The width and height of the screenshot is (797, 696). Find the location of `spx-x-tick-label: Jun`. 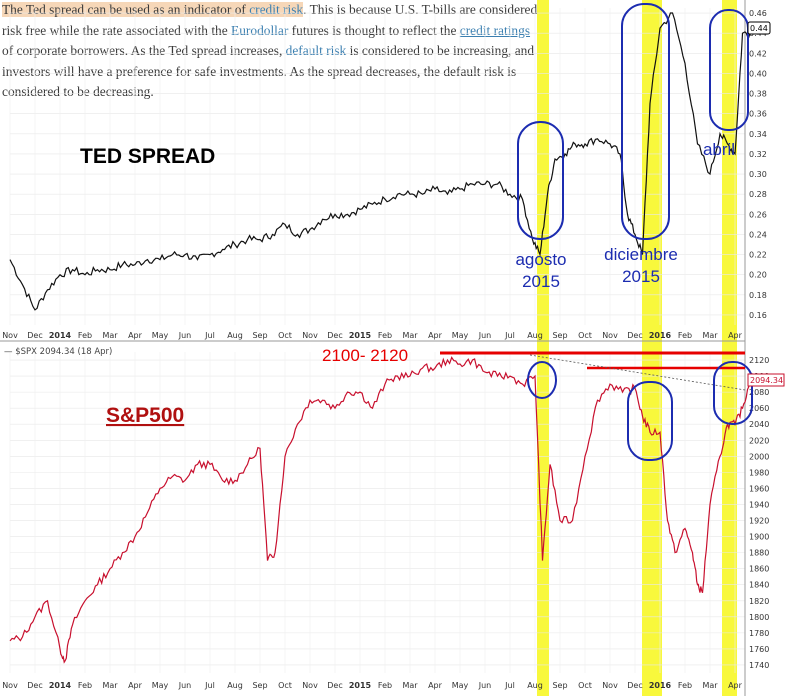

spx-x-tick-label: Jun is located at coordinates (185, 685).